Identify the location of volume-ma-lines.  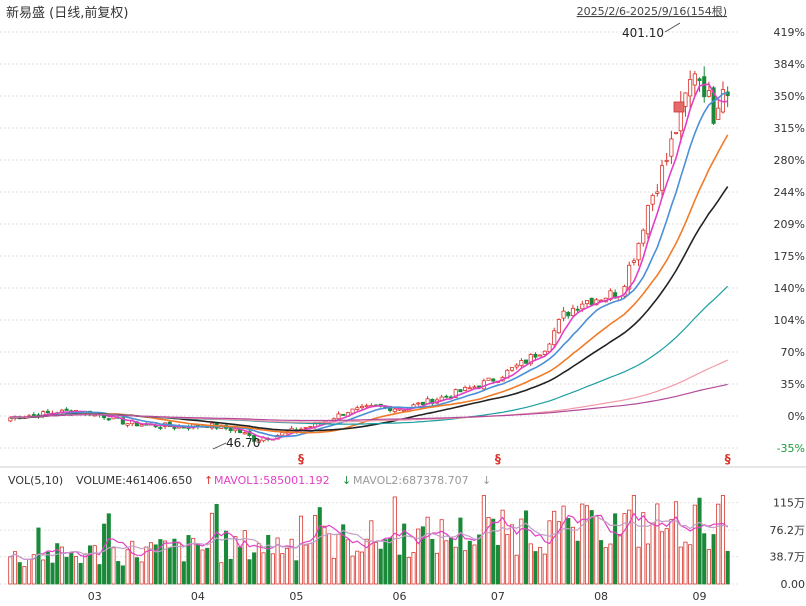
(369, 536).